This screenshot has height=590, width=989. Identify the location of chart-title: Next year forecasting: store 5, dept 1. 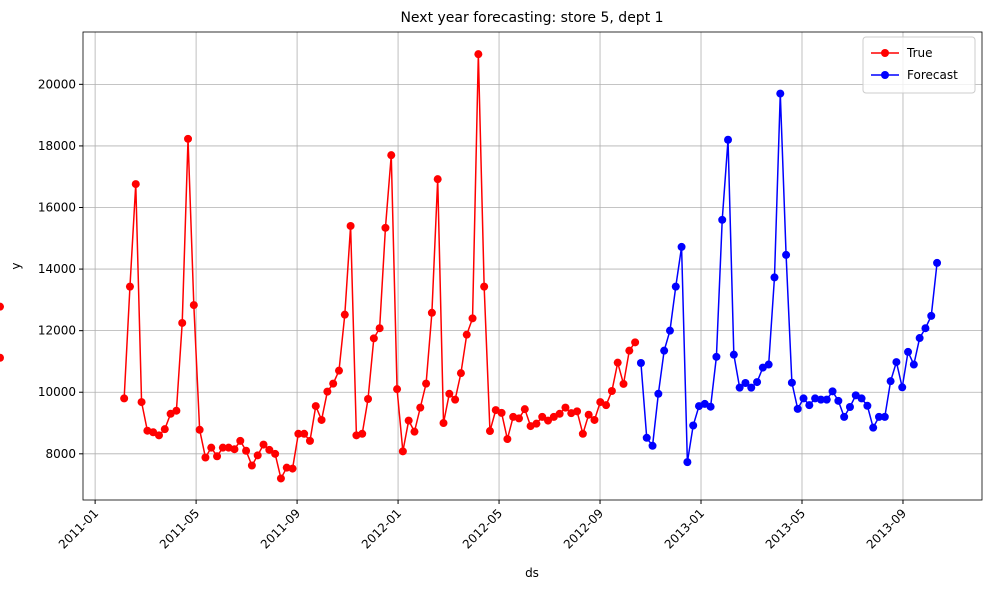
(531, 18).